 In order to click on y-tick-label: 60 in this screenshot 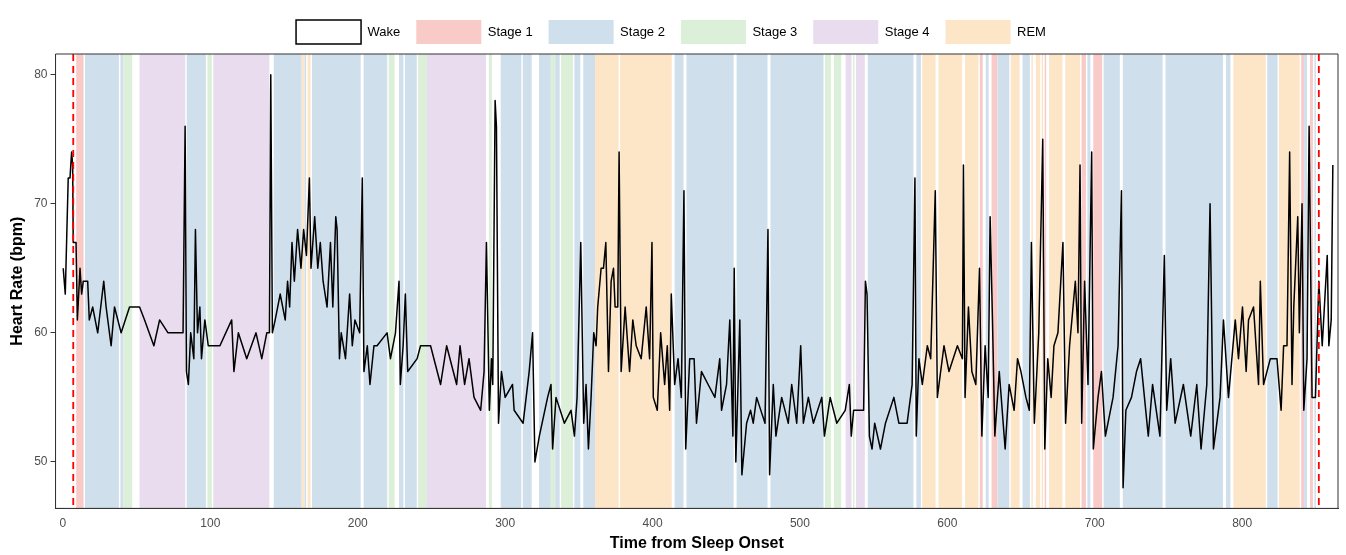, I will do `click(41, 332)`.